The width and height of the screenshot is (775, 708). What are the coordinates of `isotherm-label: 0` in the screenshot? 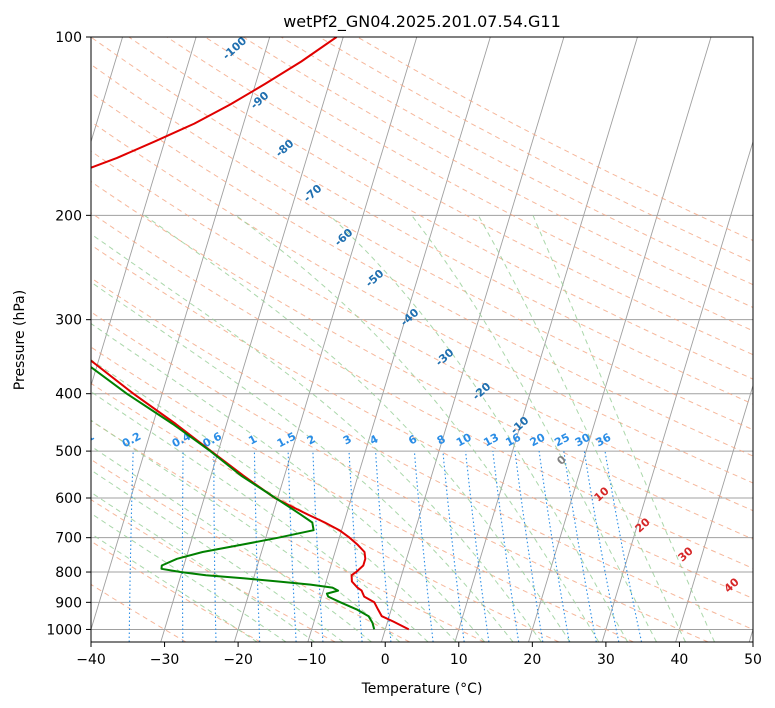 It's located at (561, 460).